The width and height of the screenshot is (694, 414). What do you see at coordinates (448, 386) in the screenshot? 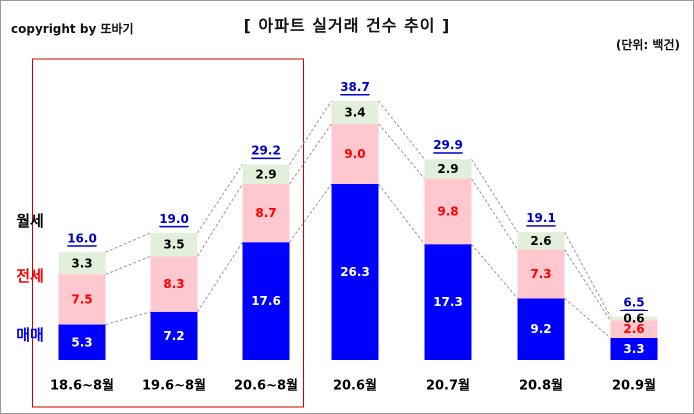
I see `x-tick-label: 20.7월` at bounding box center [448, 386].